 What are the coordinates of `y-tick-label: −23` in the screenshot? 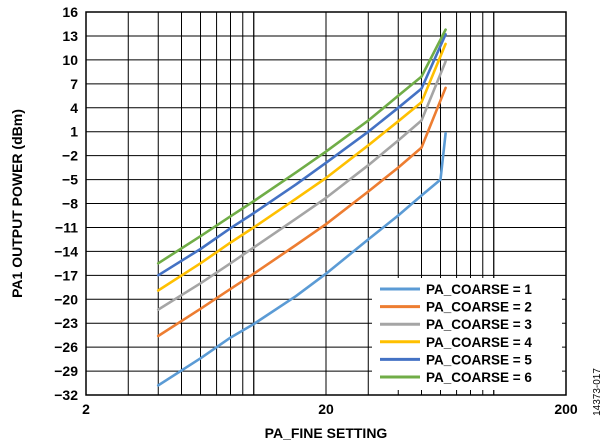 It's located at (66, 323).